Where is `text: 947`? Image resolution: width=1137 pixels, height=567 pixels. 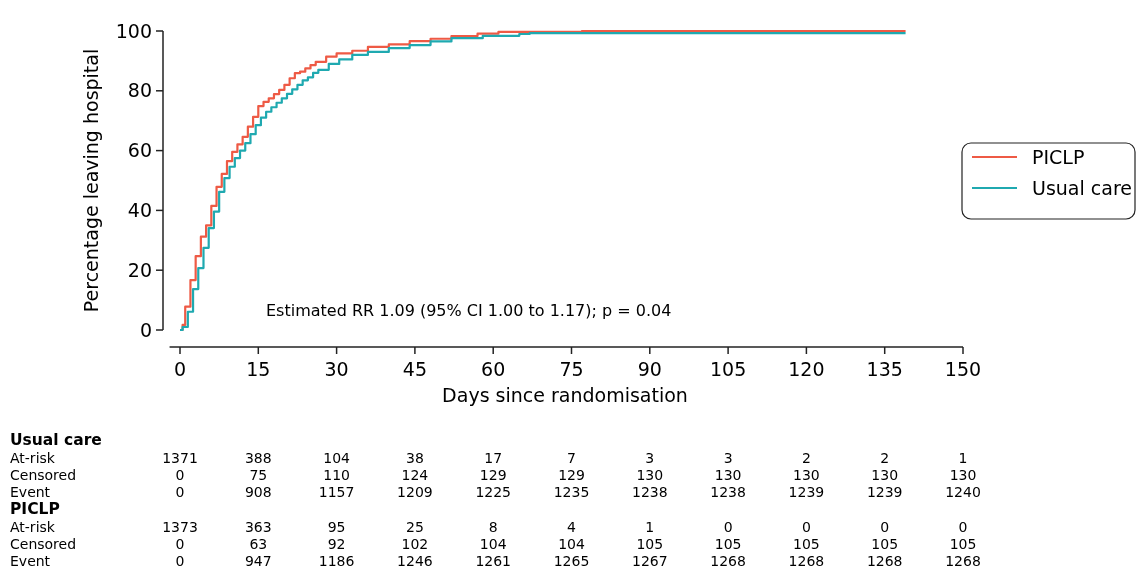 text: 947 is located at coordinates (258, 560).